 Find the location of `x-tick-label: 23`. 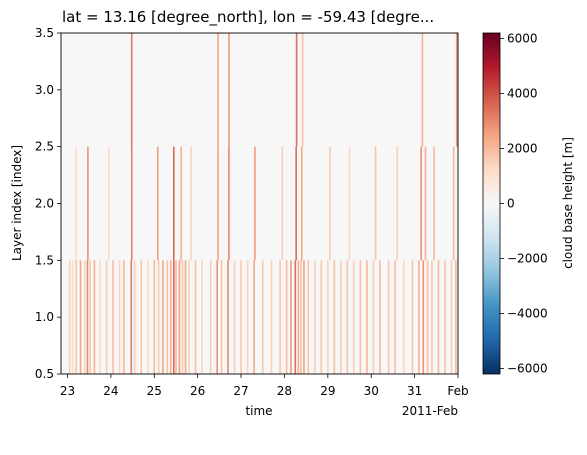

x-tick-label: 23 is located at coordinates (67, 391).